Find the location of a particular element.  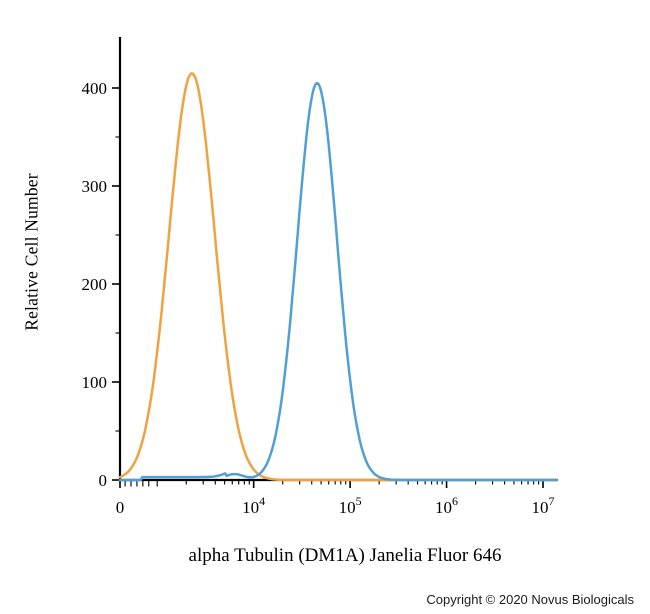

y-axis-label: Relative Cell Number is located at coordinates (31, 252).